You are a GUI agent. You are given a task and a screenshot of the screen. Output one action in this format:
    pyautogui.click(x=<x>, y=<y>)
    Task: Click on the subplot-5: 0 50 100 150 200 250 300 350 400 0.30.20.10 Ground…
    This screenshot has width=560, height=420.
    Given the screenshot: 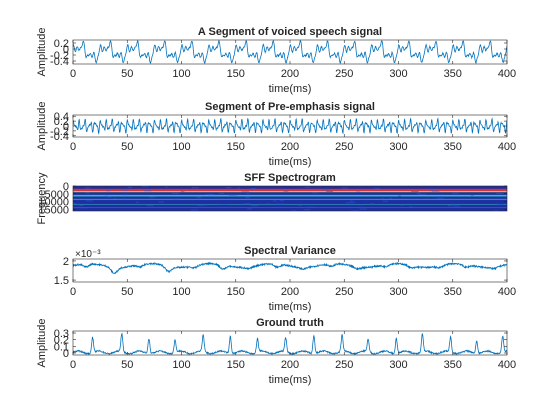 What is the action you would take?
    pyautogui.click(x=276, y=351)
    